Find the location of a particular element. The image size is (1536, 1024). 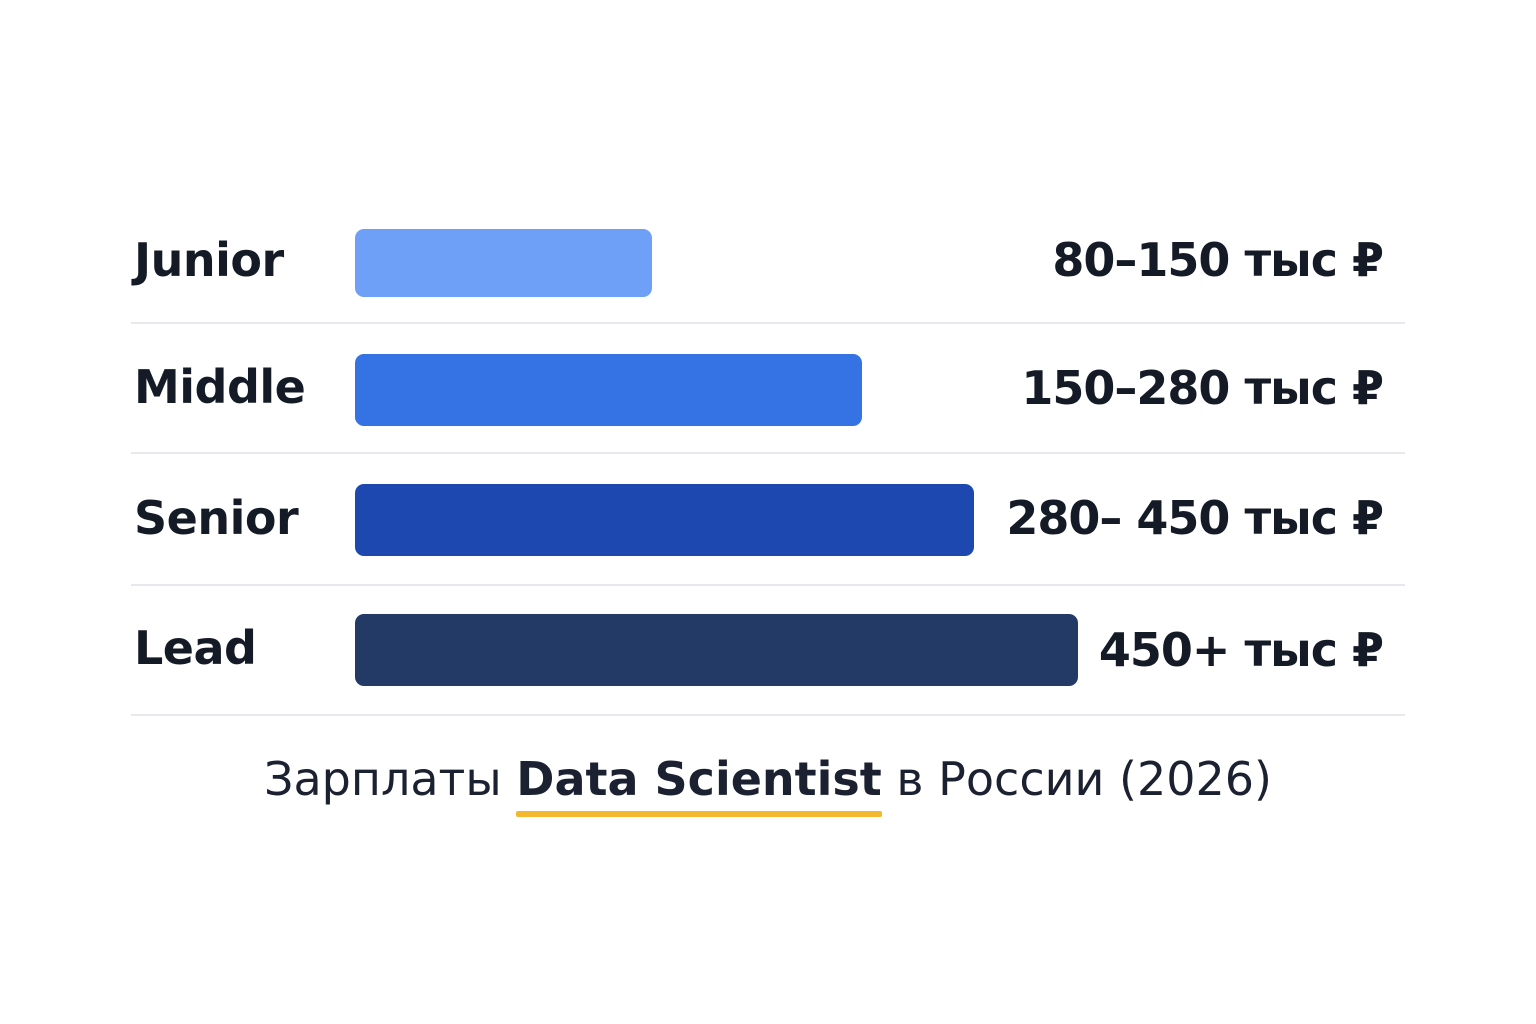

caption-suffix: в России (2026) is located at coordinates (1076, 779).